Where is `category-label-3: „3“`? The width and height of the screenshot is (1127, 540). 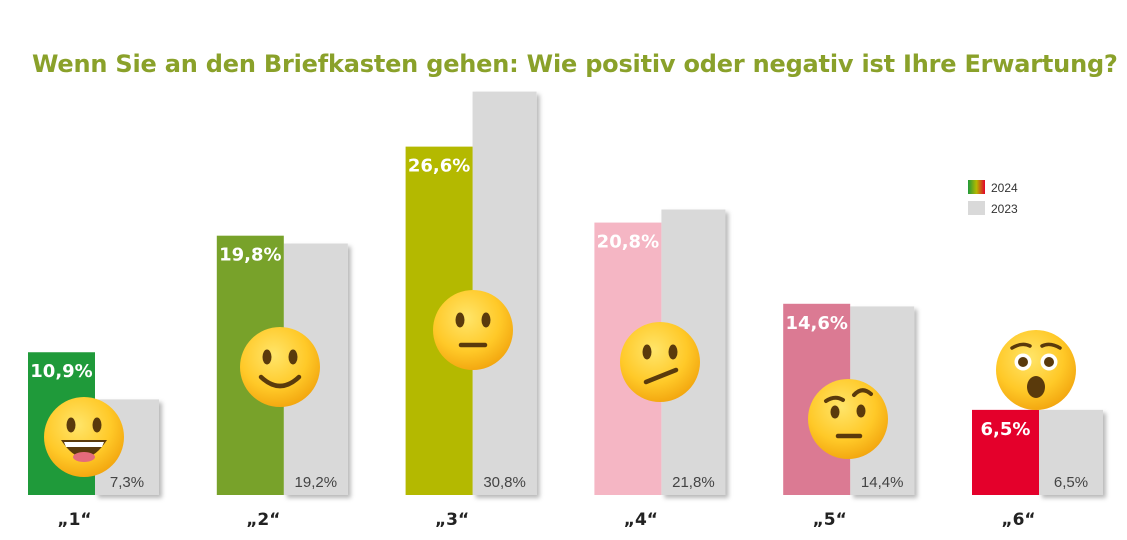
category-label-3: „3“ is located at coordinates (452, 520).